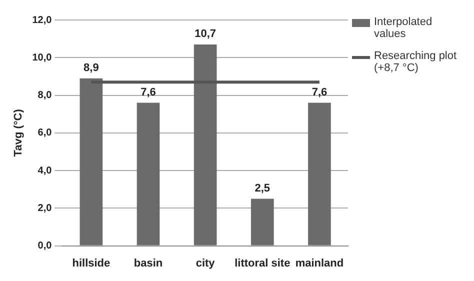 The height and width of the screenshot is (281, 474). What do you see at coordinates (45, 170) in the screenshot?
I see `y-tick-label: 4,0` at bounding box center [45, 170].